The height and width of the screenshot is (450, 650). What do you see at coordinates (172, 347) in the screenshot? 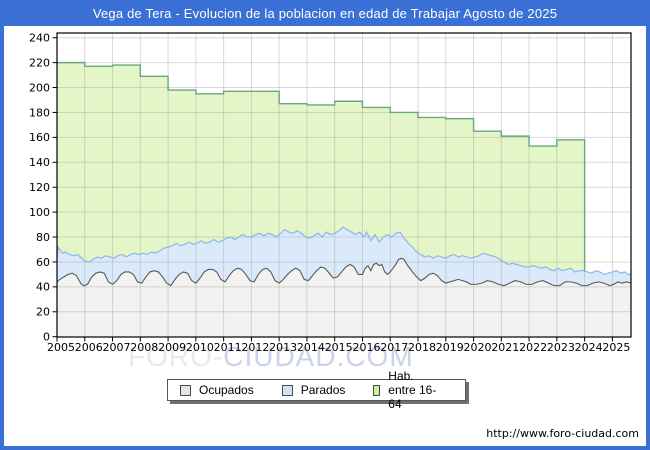
I see `x-tick-label: 2009` at bounding box center [172, 347].